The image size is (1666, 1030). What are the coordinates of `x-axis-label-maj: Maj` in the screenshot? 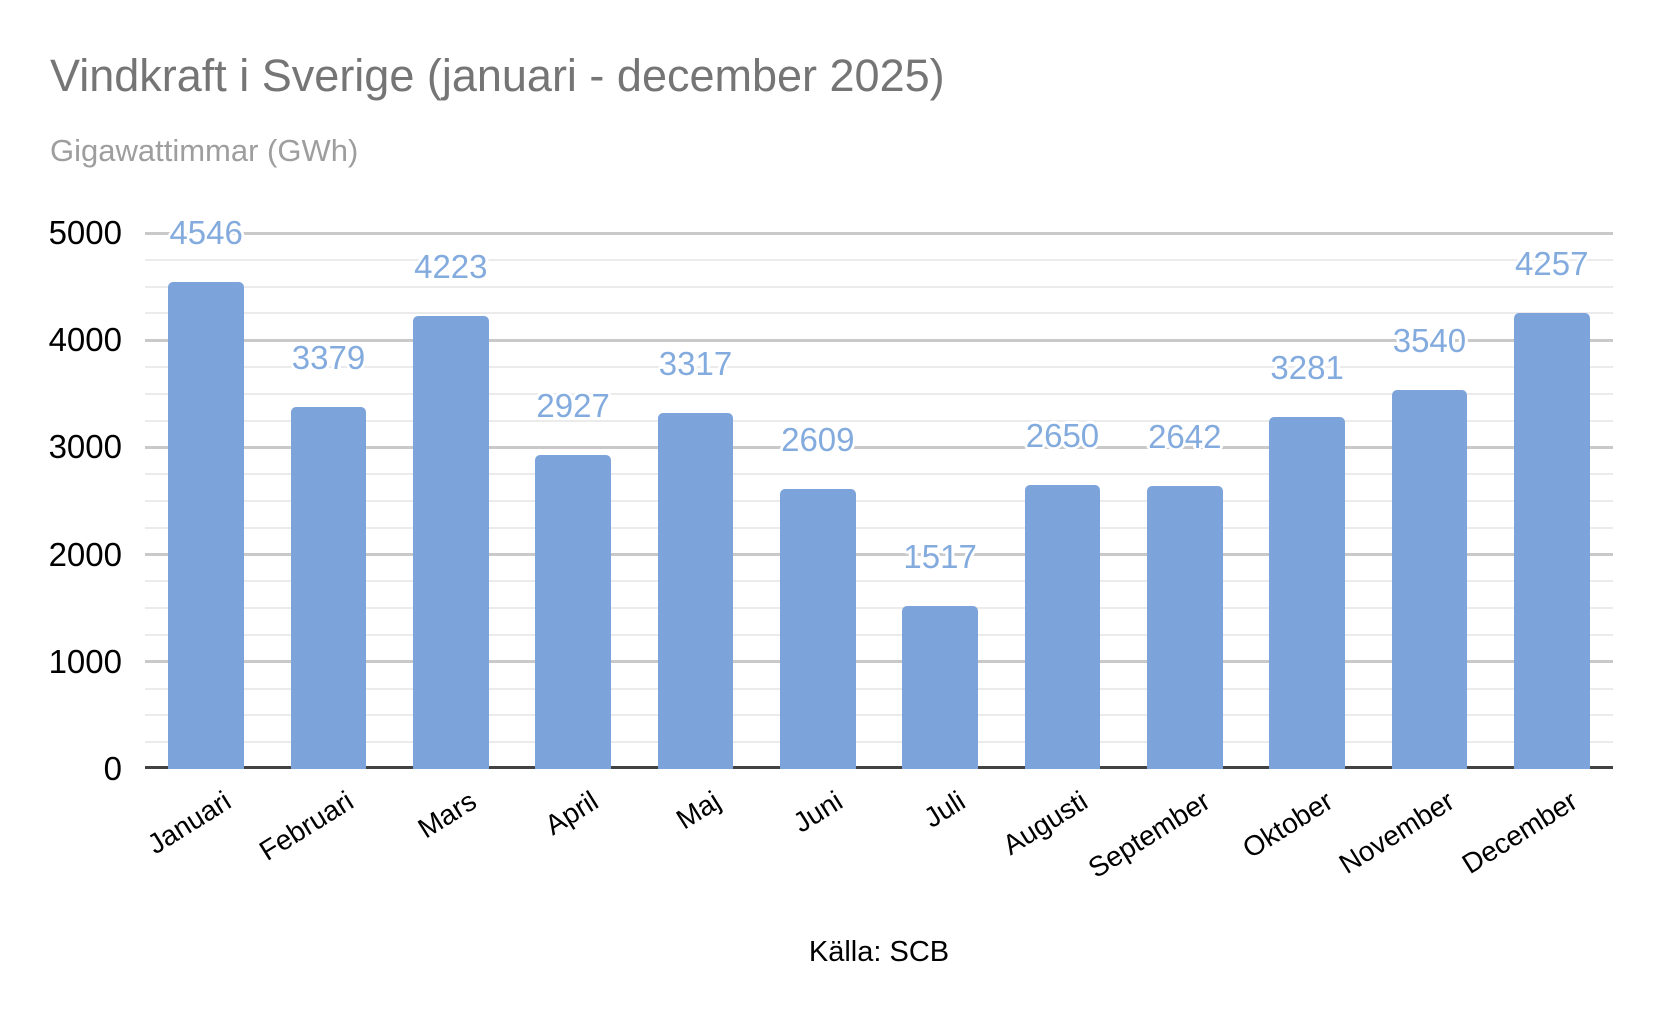 It's located at (698, 810).